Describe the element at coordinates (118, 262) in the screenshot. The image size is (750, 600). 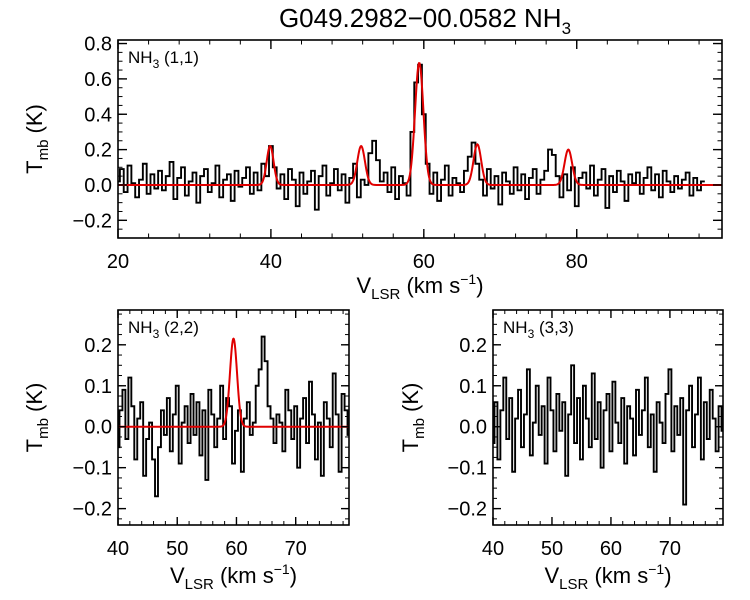
I see `x-tick-label: 20` at that location.